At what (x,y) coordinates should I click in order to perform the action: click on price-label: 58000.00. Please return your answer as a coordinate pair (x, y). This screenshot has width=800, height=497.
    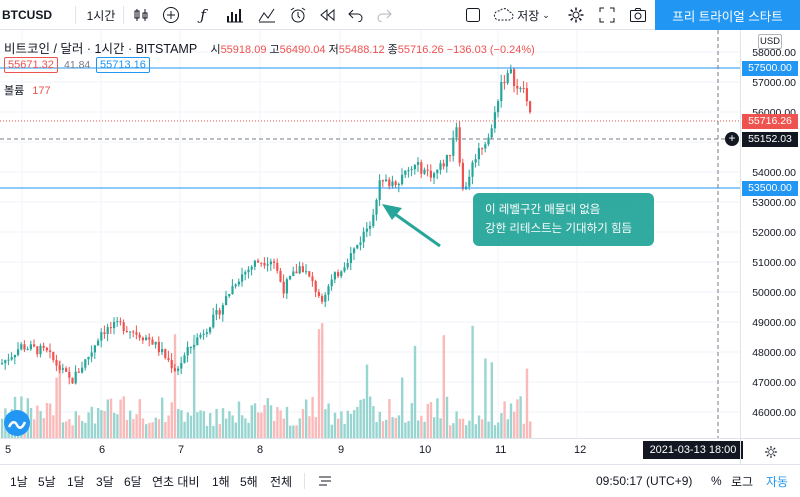
    Looking at the image, I should click on (774, 53).